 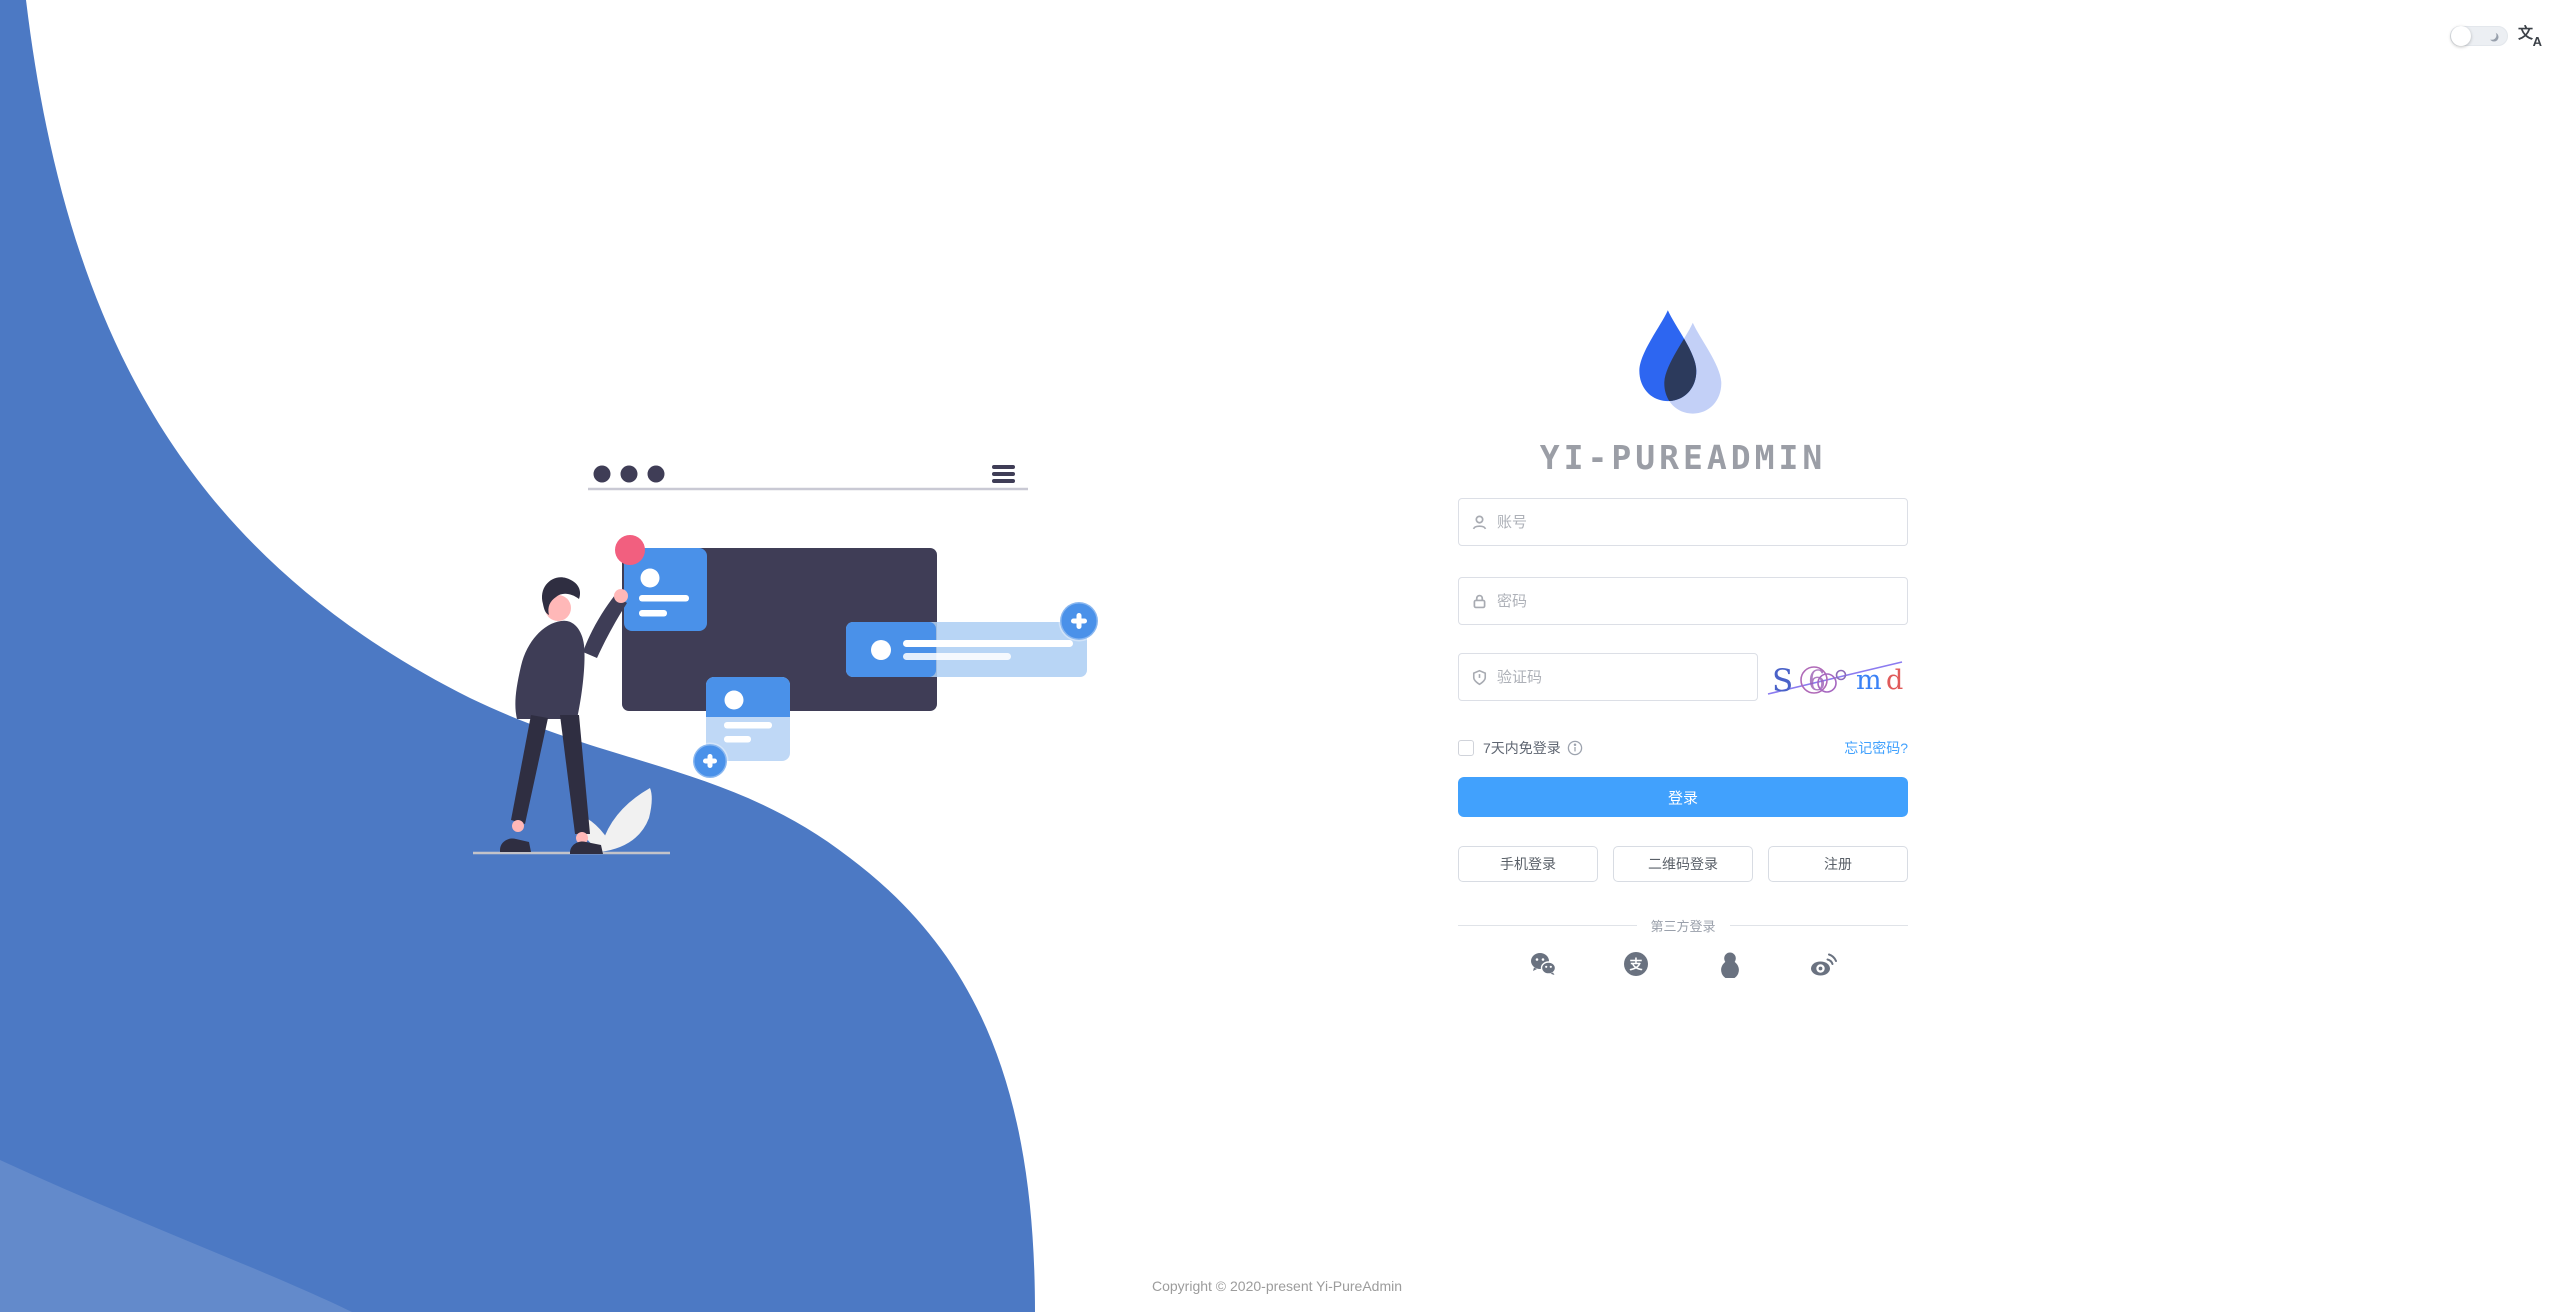 I want to click on notification-bar, so click(x=973, y=638).